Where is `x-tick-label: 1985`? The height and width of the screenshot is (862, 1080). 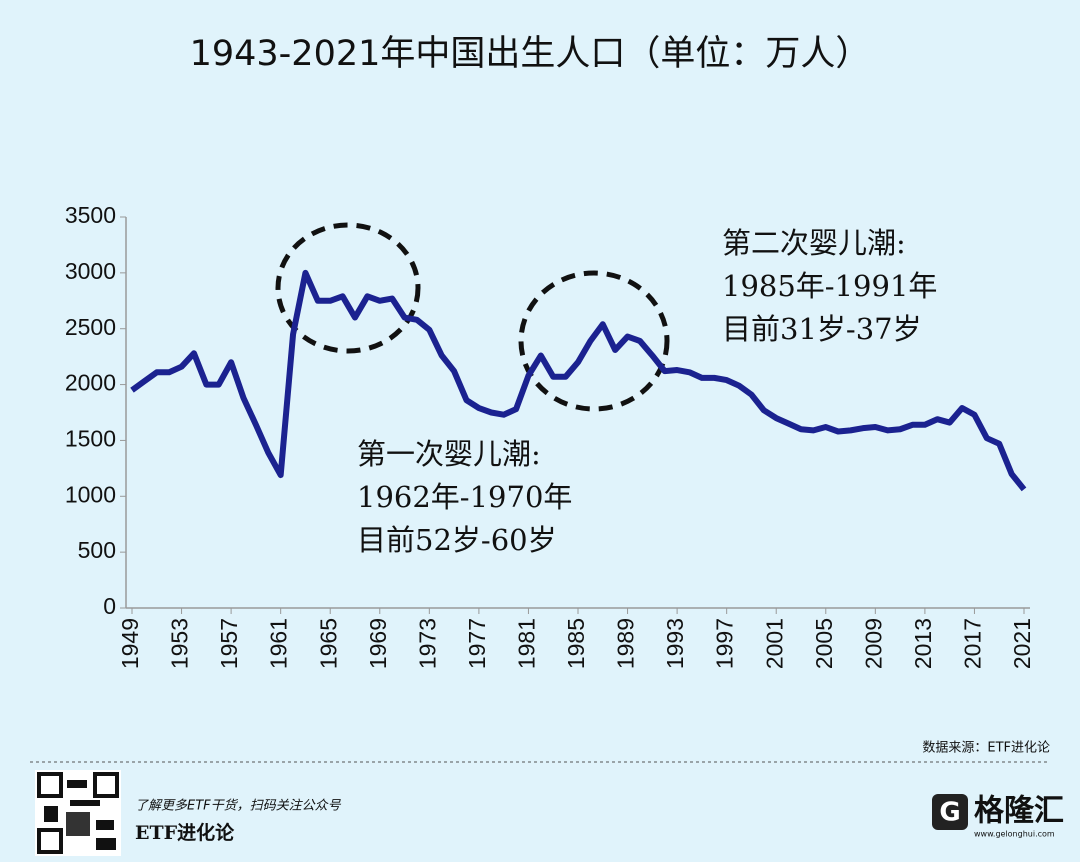 x-tick-label: 1985 is located at coordinates (576, 643).